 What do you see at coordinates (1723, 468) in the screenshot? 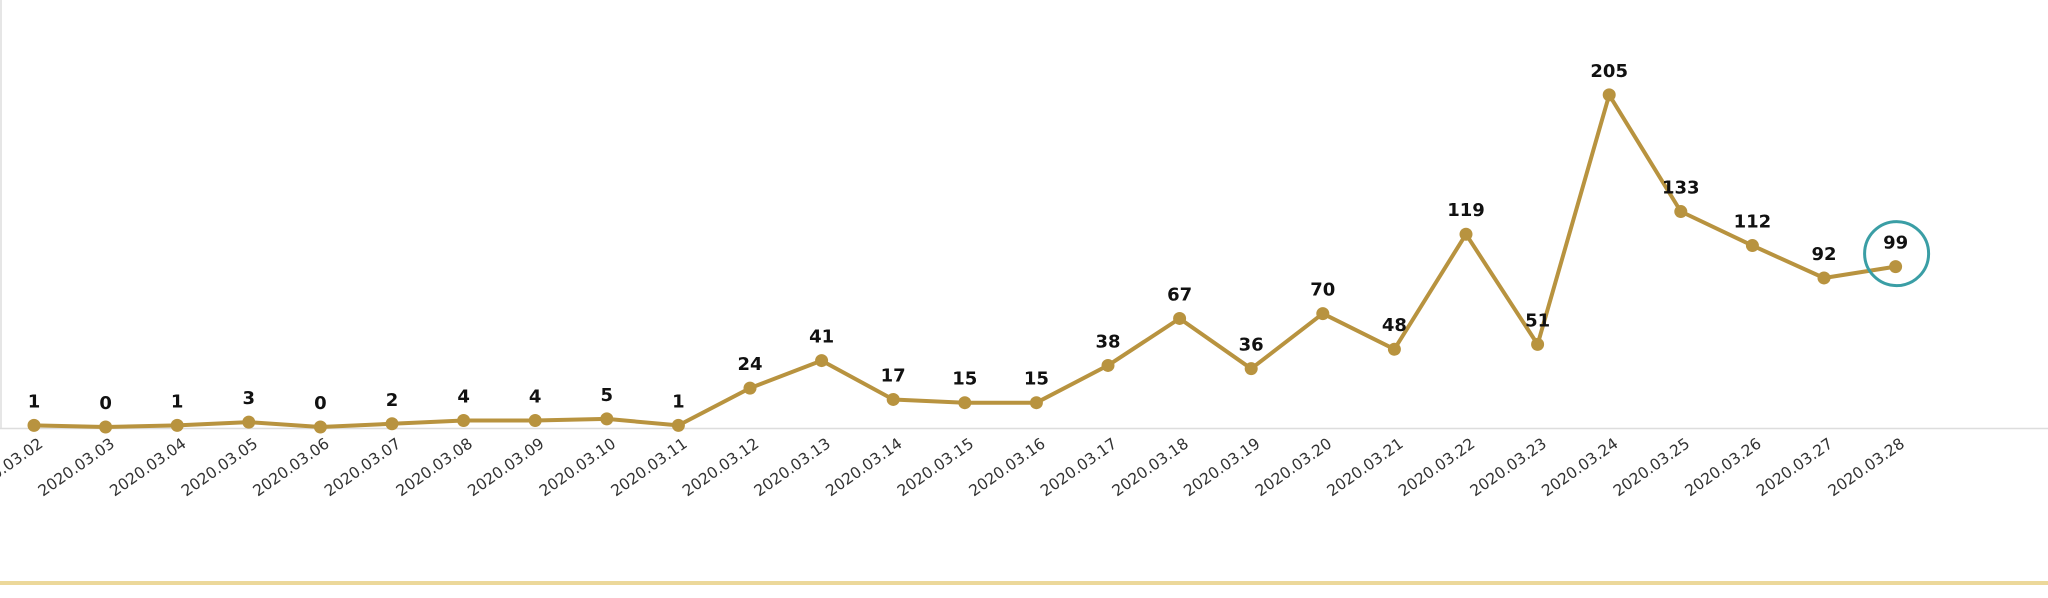
I see `x-tick-label: 2020.03.26` at bounding box center [1723, 468].